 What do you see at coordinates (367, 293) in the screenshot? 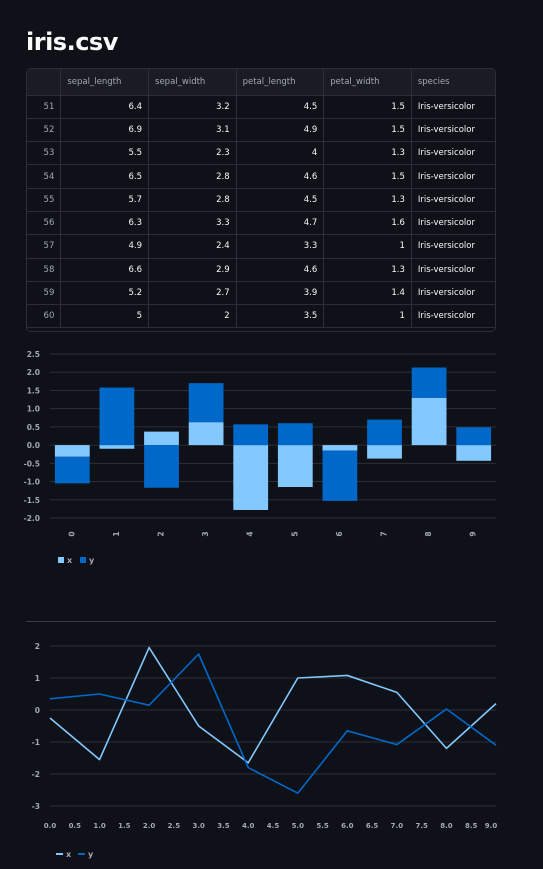
I see `table-cell: 1.4` at bounding box center [367, 293].